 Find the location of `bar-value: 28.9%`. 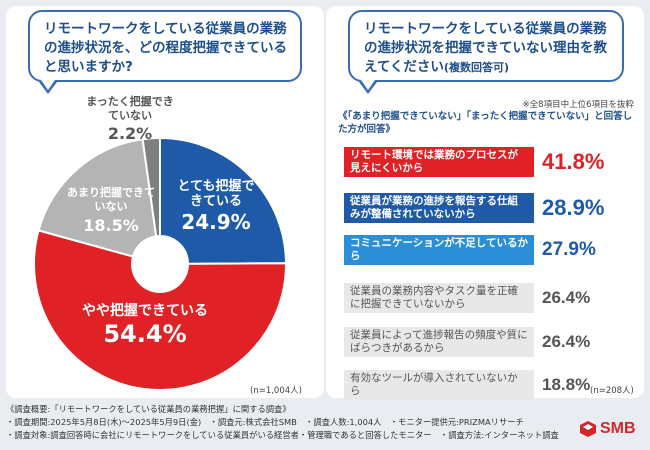

bar-value: 28.9% is located at coordinates (573, 207).